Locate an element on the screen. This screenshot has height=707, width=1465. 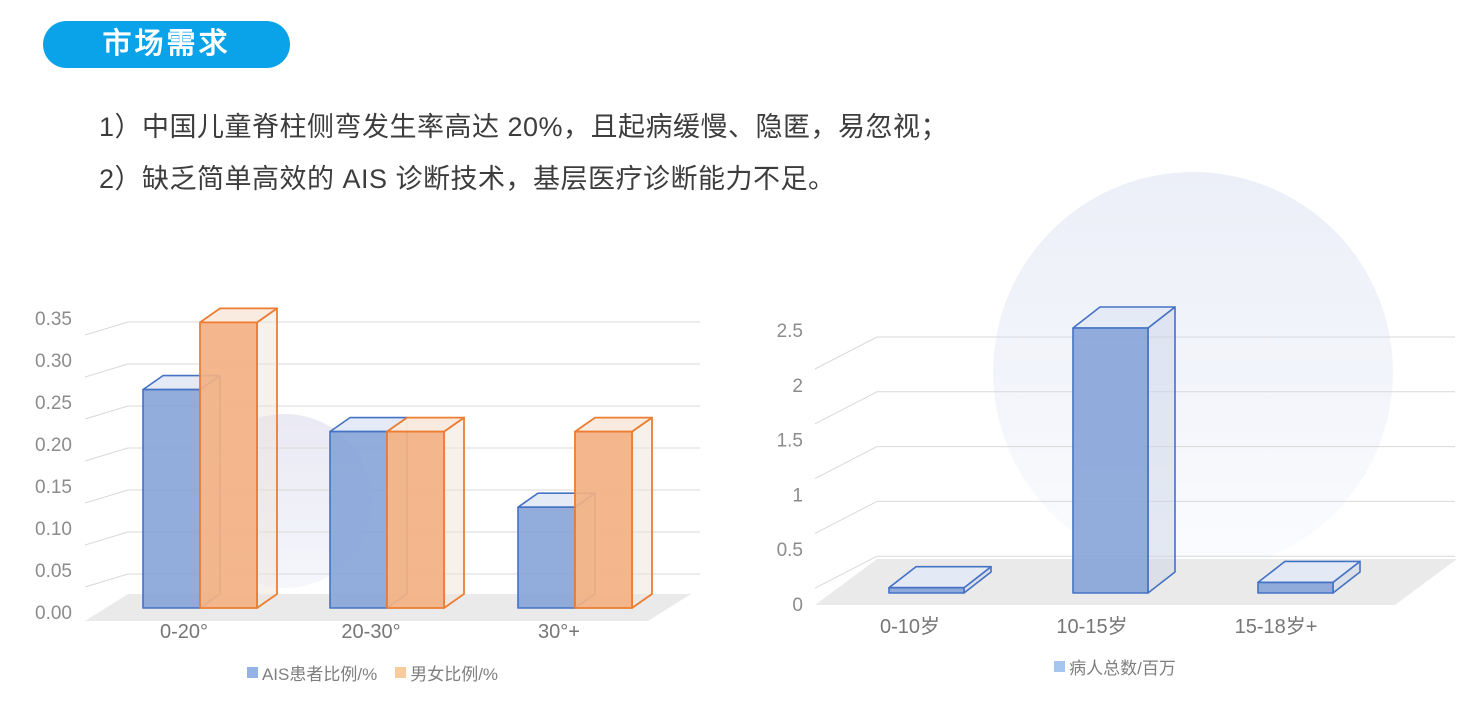
legend-label: AIS患者比例/% is located at coordinates (319, 674).